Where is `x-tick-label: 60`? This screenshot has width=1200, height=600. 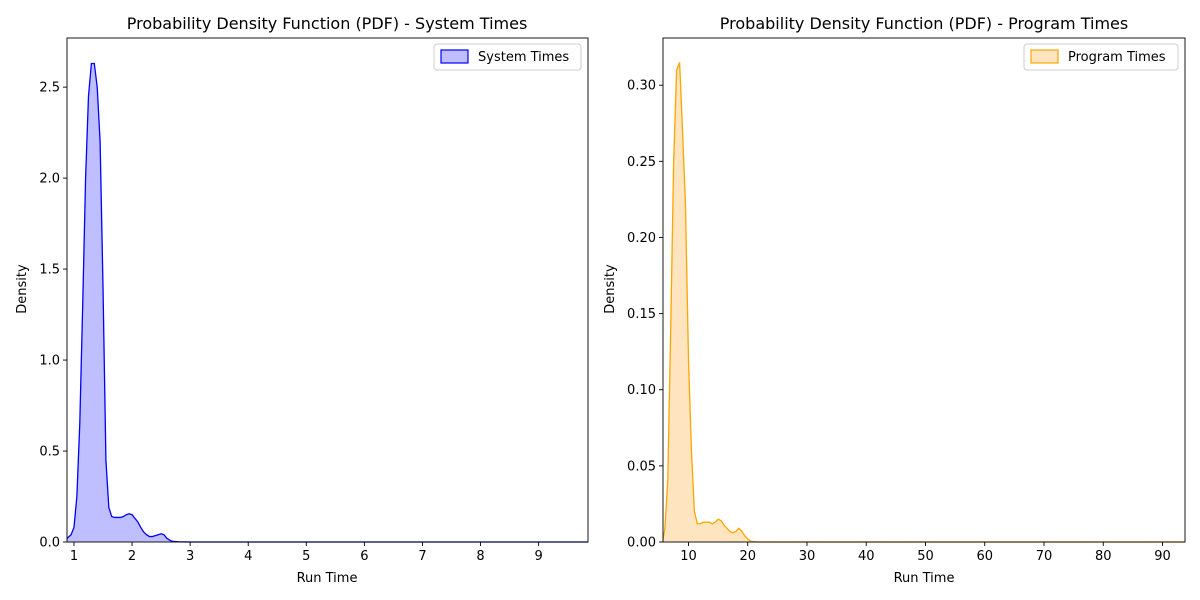 x-tick-label: 60 is located at coordinates (984, 556).